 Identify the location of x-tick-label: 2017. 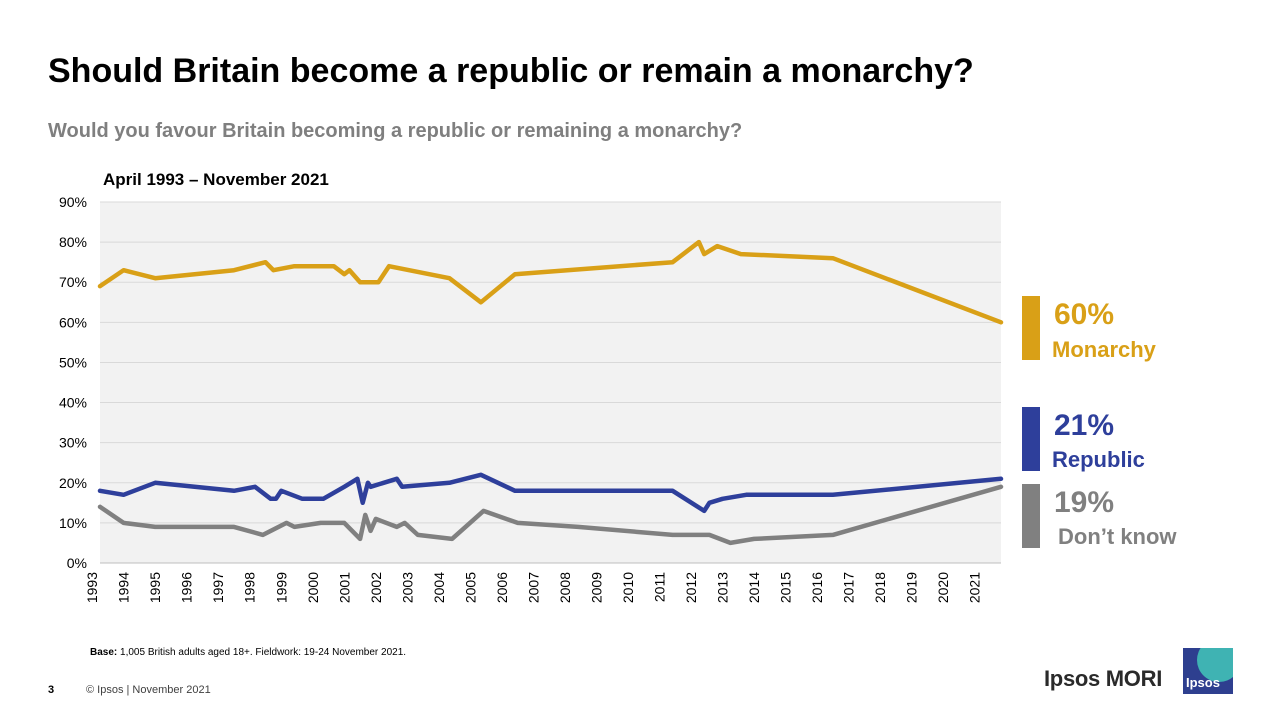
(849, 587).